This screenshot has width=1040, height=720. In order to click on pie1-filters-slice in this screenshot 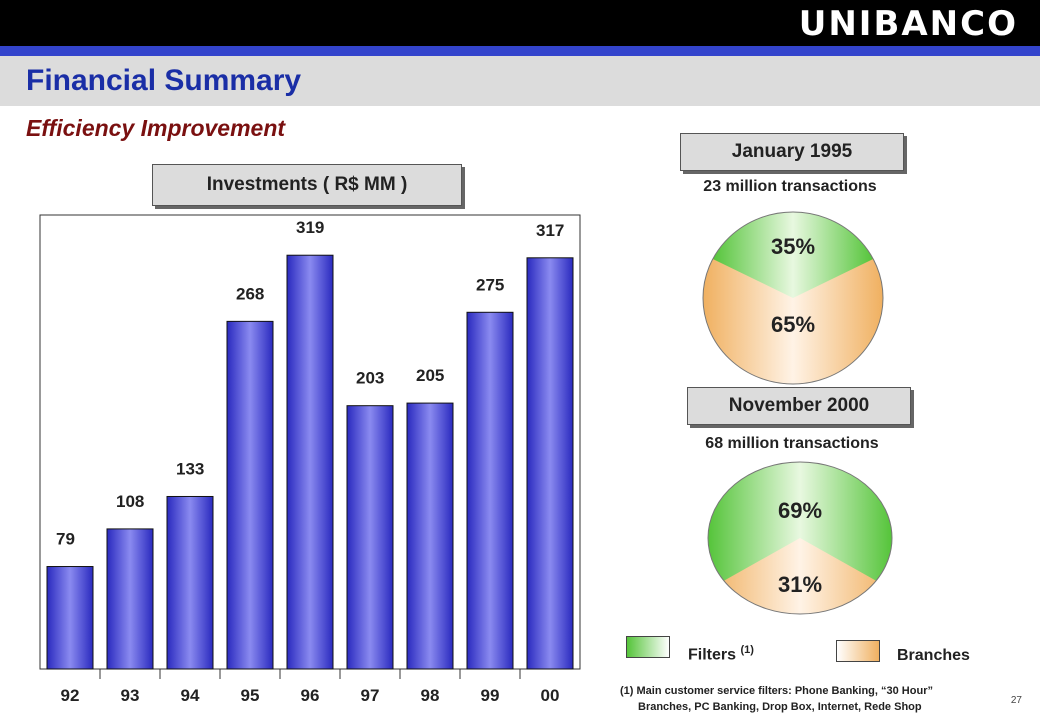, I will do `click(793, 255)`.